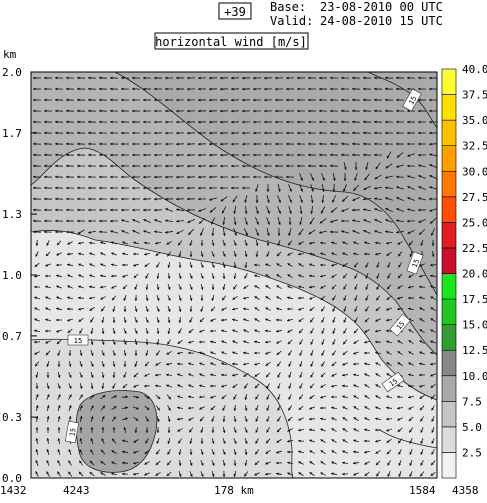 The image size is (487, 503). I want to click on colorbar-label: 40.0, so click(474, 69).